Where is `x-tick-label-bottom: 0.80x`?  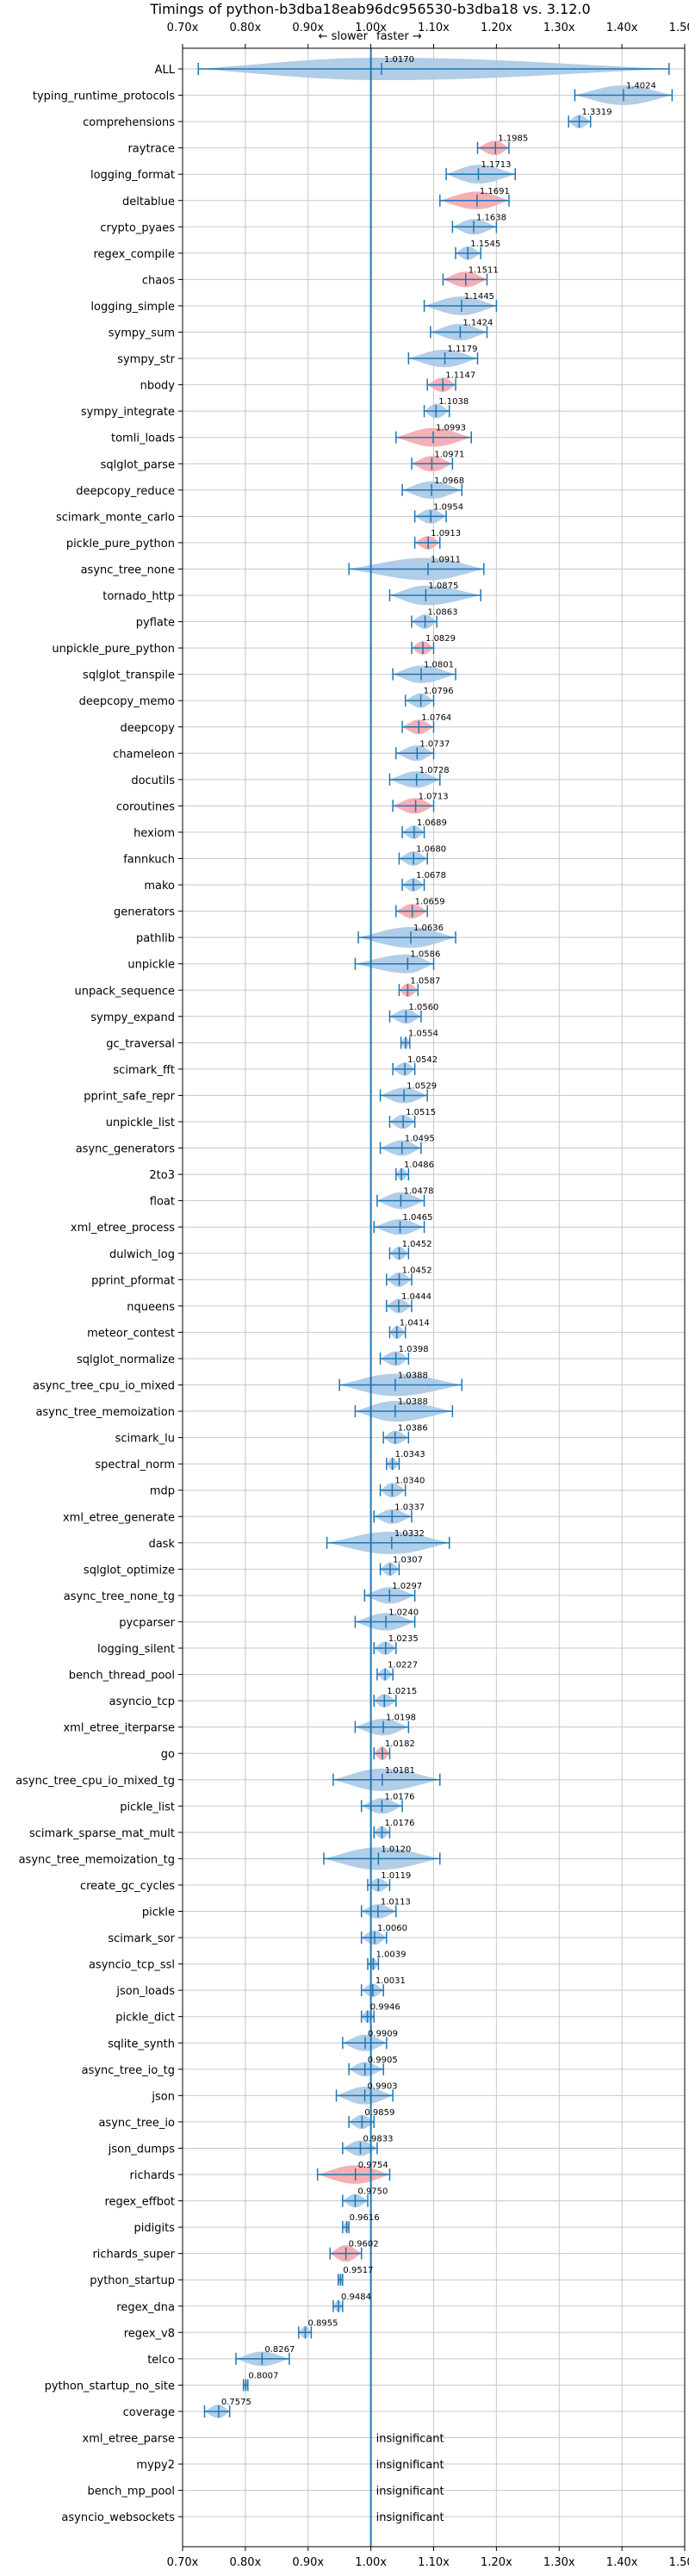
x-tick-label-bottom: 0.80x is located at coordinates (246, 2563).